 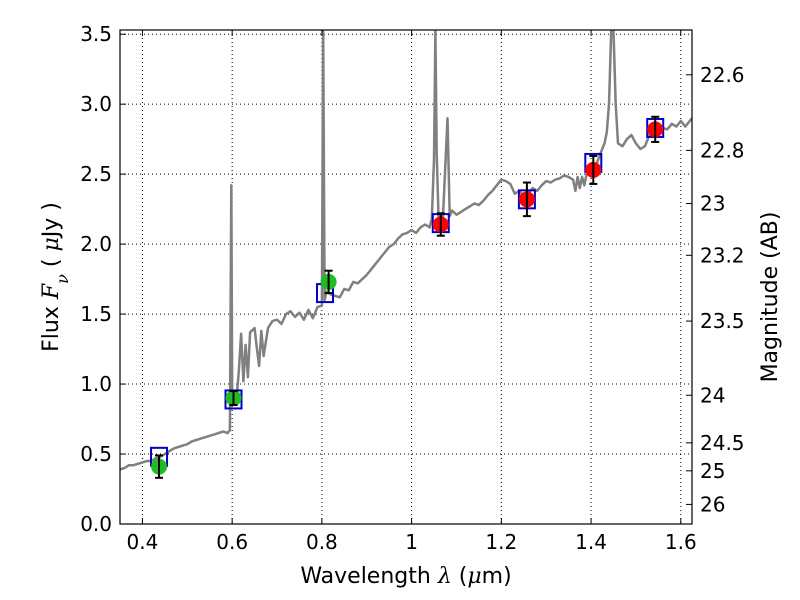 What do you see at coordinates (712, 395) in the screenshot?
I see `y2-tick-label: 24` at bounding box center [712, 395].